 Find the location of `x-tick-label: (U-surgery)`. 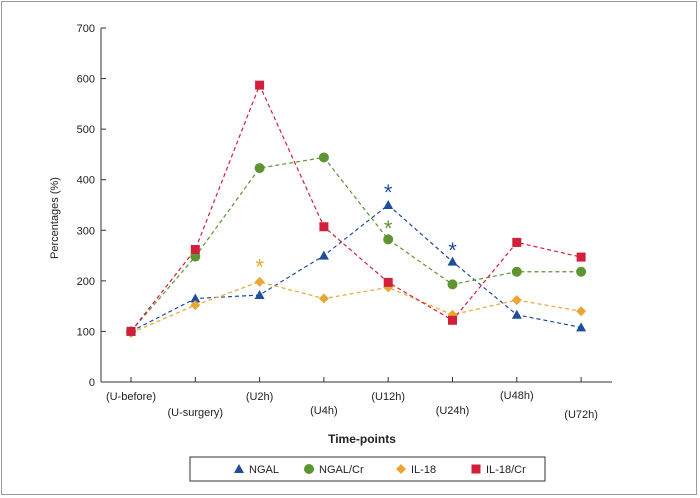

x-tick-label: (U-surgery) is located at coordinates (195, 413).